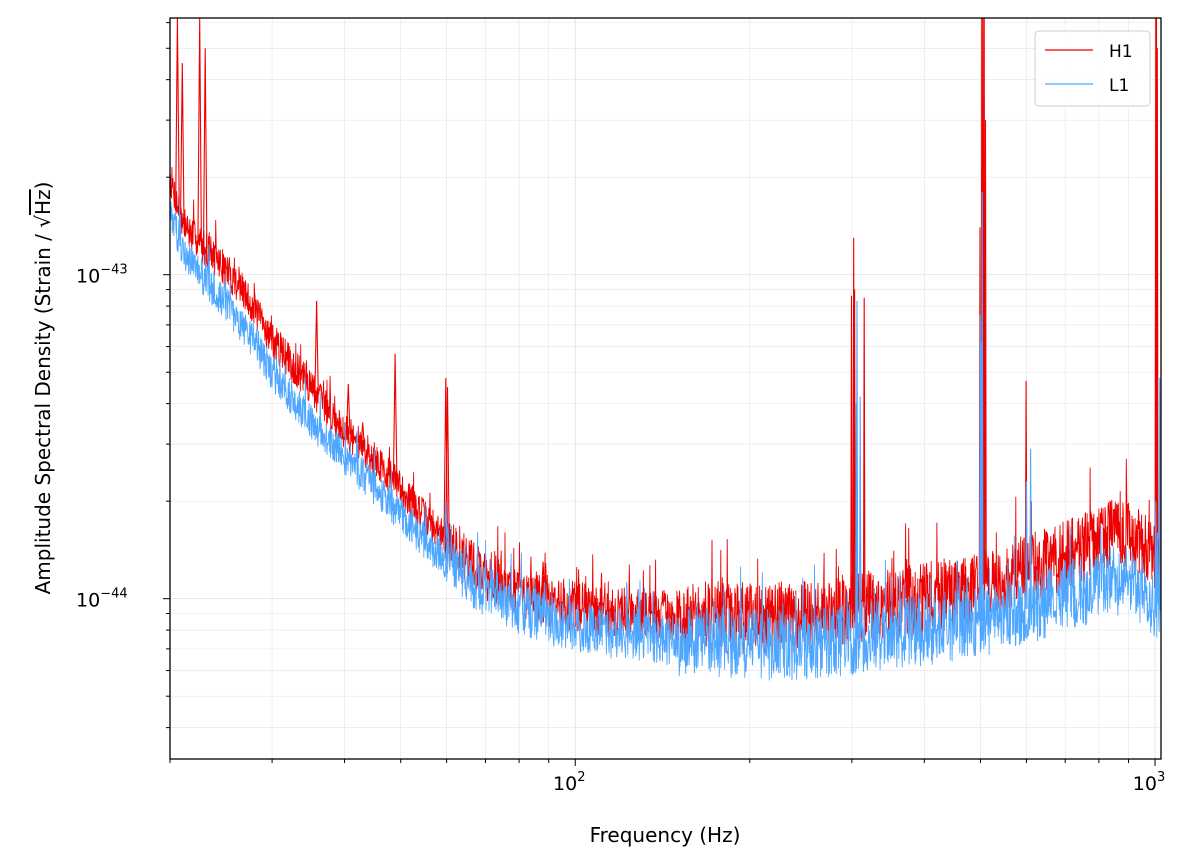 This screenshot has height=867, width=1199. I want to click on legend: H1 L1, so click(1092, 68).